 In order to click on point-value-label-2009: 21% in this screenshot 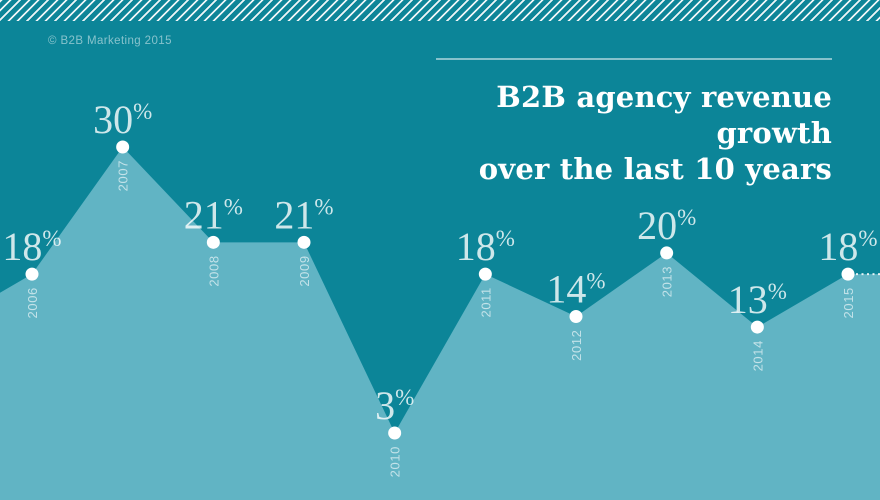, I will do `click(303, 214)`.